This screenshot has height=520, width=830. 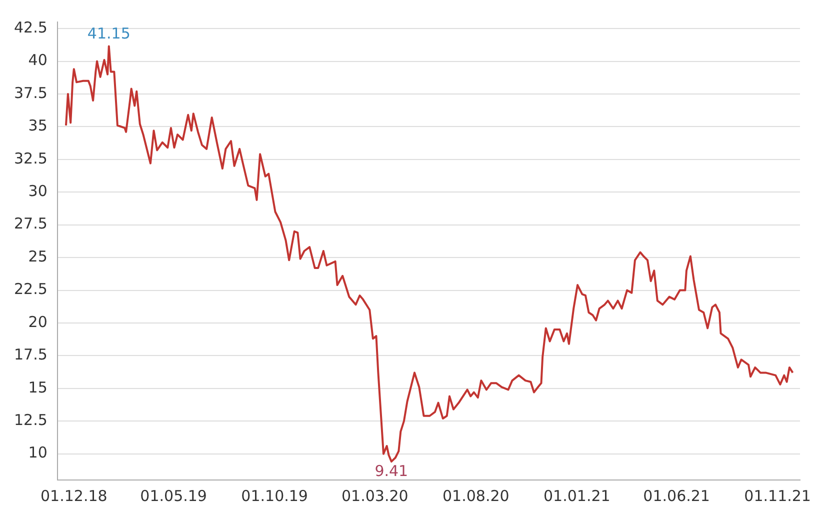 What do you see at coordinates (576, 495) in the screenshot?
I see `x-tick-label: 01.01.21` at bounding box center [576, 495].